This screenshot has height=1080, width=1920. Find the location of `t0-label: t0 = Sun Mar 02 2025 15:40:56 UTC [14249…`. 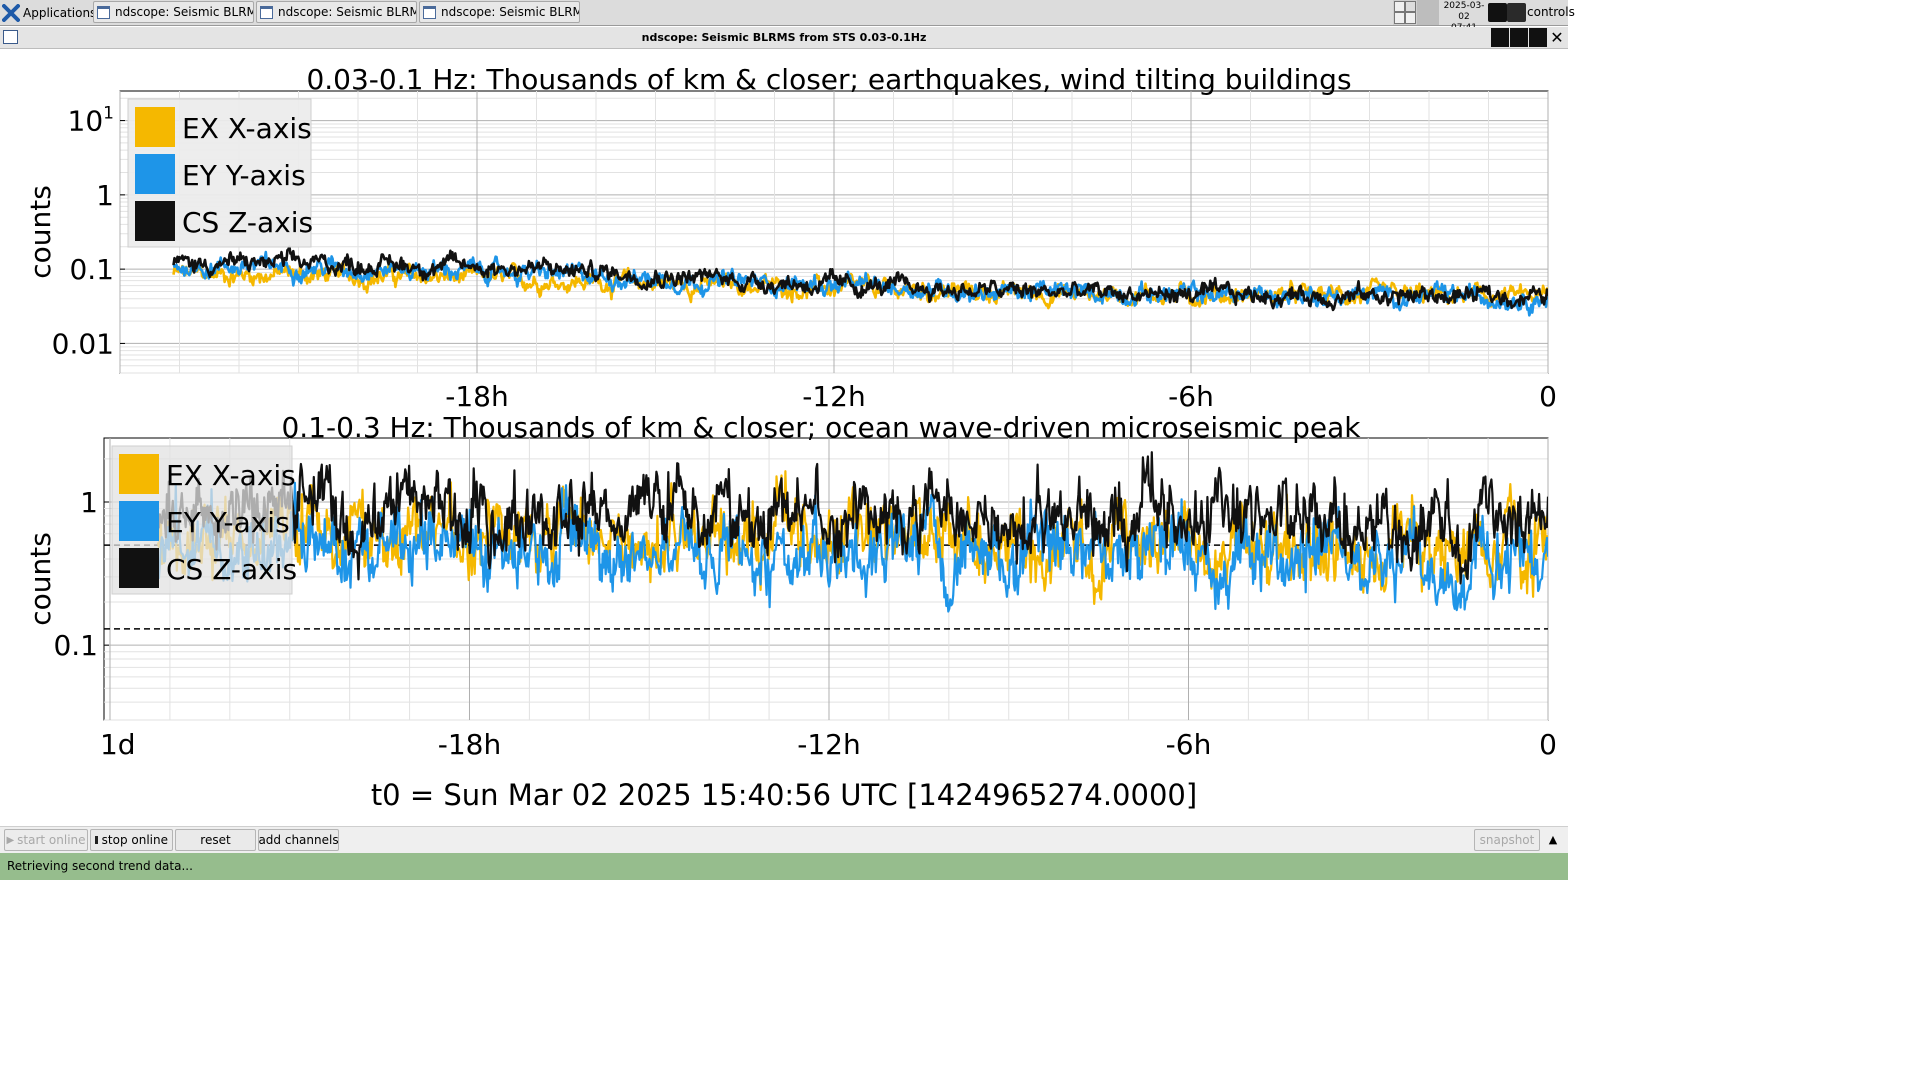

t0-label: t0 = Sun Mar 02 2025 15:40:56 UTC [14249… is located at coordinates (784, 795).